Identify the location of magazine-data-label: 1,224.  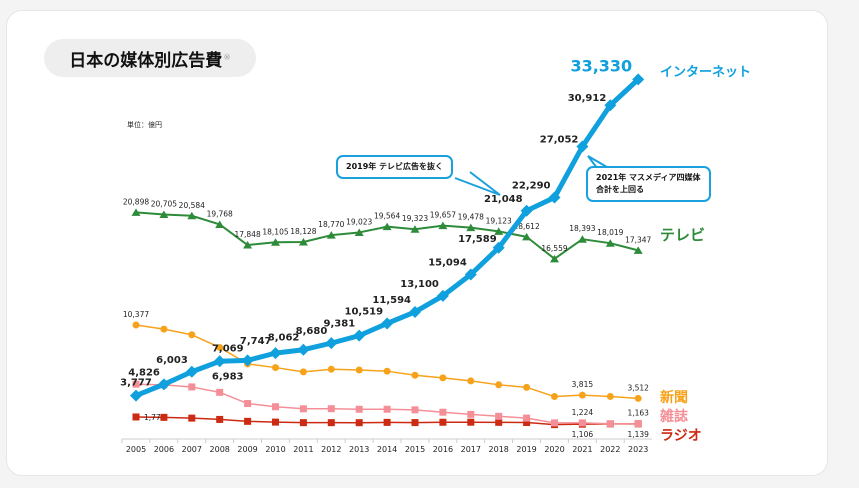
(583, 412).